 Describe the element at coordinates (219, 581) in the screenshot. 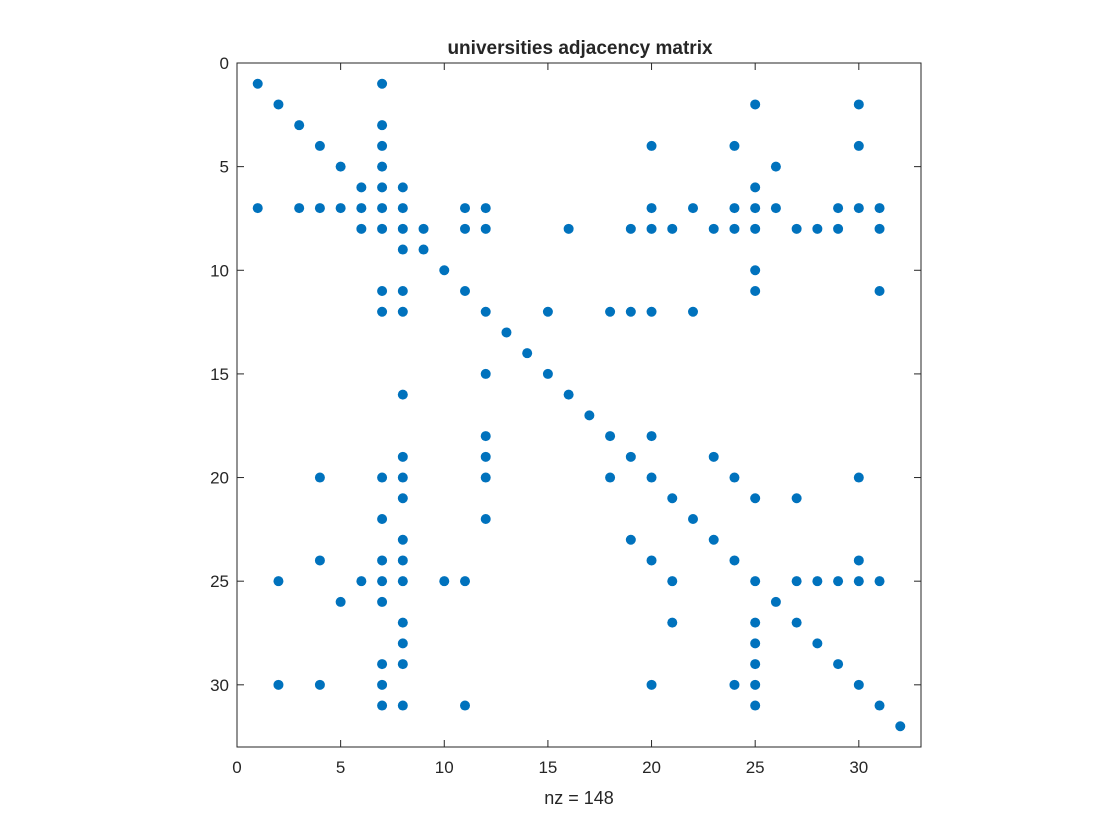

I see `y-tick-label: 25` at that location.